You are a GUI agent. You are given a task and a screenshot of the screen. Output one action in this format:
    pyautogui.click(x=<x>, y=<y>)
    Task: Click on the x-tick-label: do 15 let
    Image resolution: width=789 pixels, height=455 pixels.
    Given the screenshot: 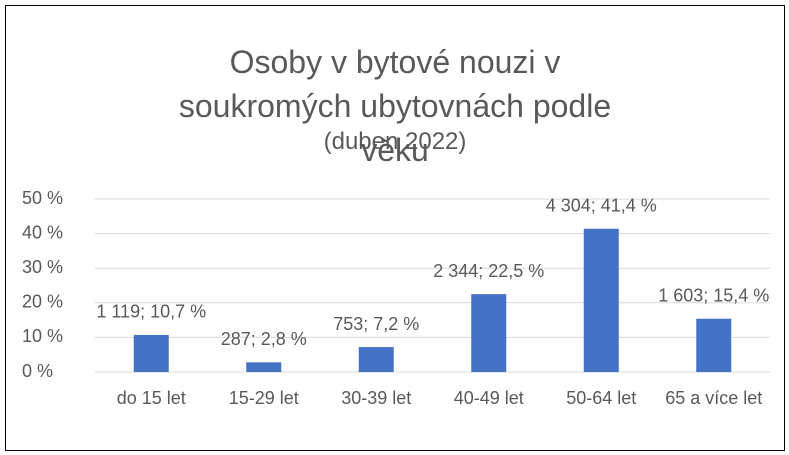 What is the action you would take?
    pyautogui.click(x=151, y=398)
    